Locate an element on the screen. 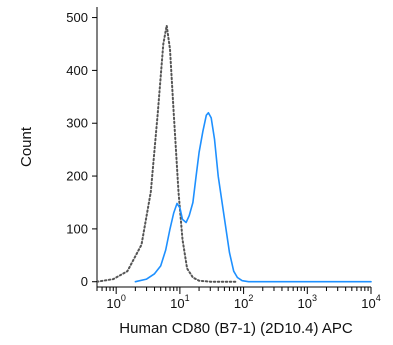  x-tick-exponent: 1 is located at coordinates (187, 298).